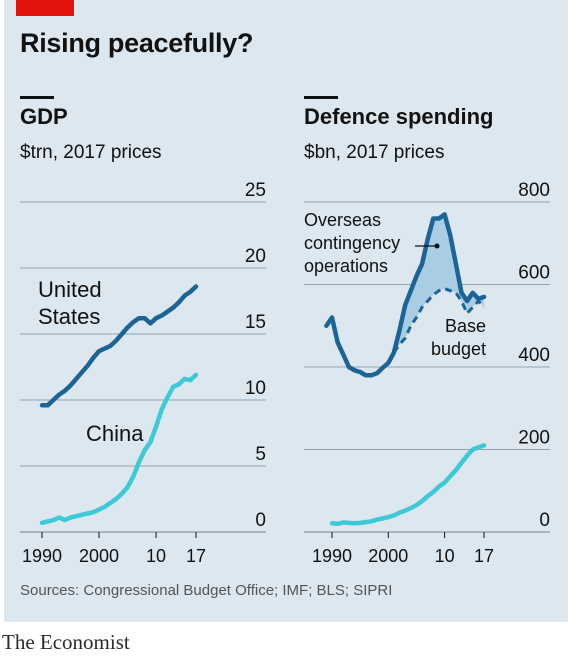  What do you see at coordinates (260, 520) in the screenshot?
I see `gdp-y-tick-0: 0` at bounding box center [260, 520].